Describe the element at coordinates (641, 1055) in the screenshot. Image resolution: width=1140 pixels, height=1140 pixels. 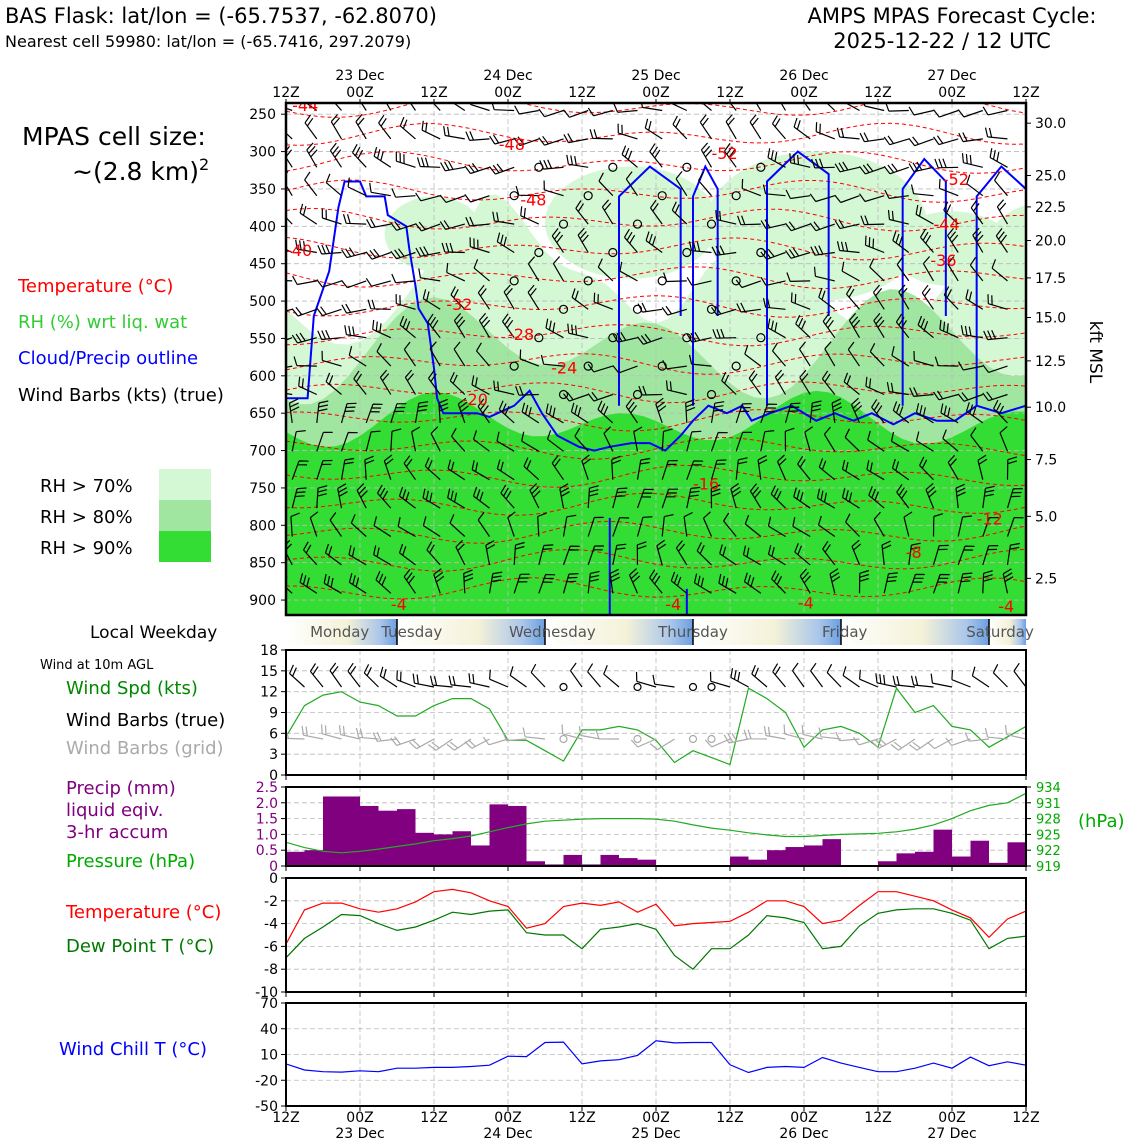
I see `wind-chill-panel: 70 40 10 -20 -50` at that location.